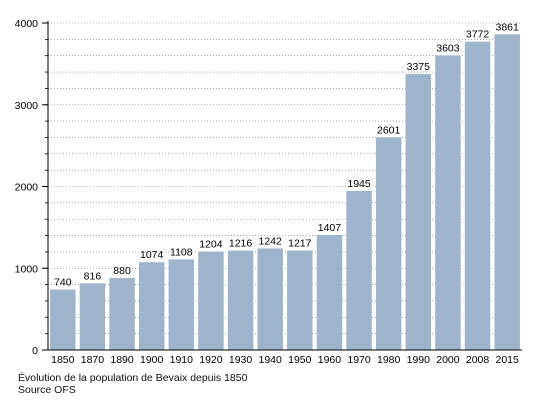 Image resolution: width=550 pixels, height=400 pixels. Describe the element at coordinates (478, 35) in the screenshot. I see `data-label: 3772` at that location.